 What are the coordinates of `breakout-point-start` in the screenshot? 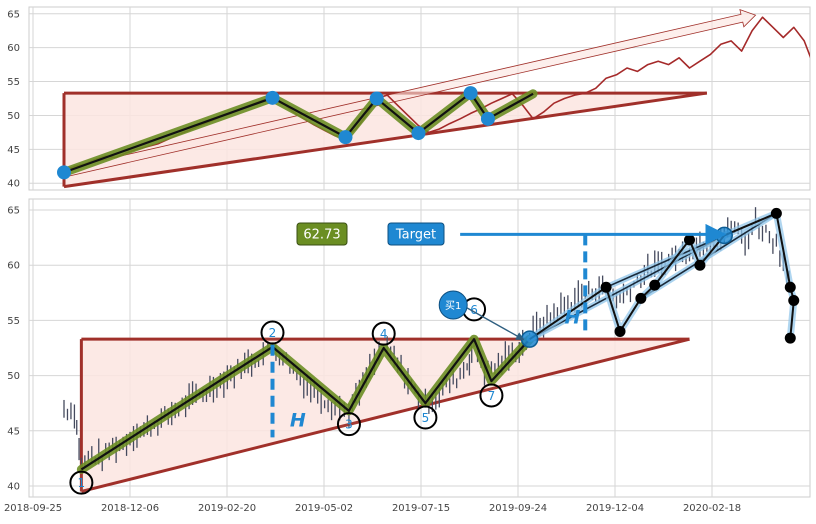 It's located at (529, 339).